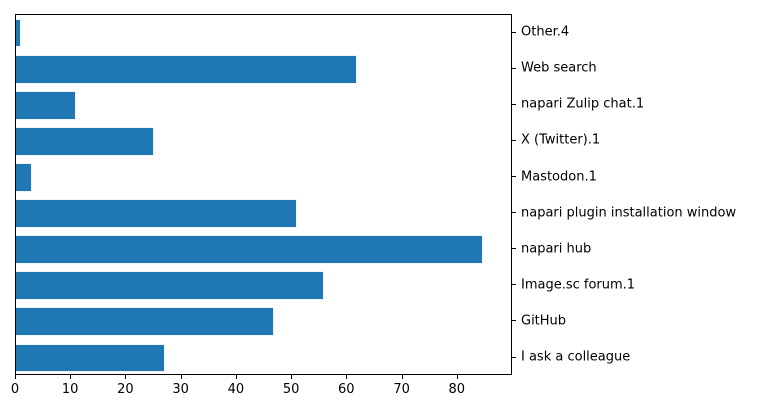 This screenshot has width=760, height=413. What do you see at coordinates (556, 249) in the screenshot?
I see `y-tick-label: napari hub` at bounding box center [556, 249].